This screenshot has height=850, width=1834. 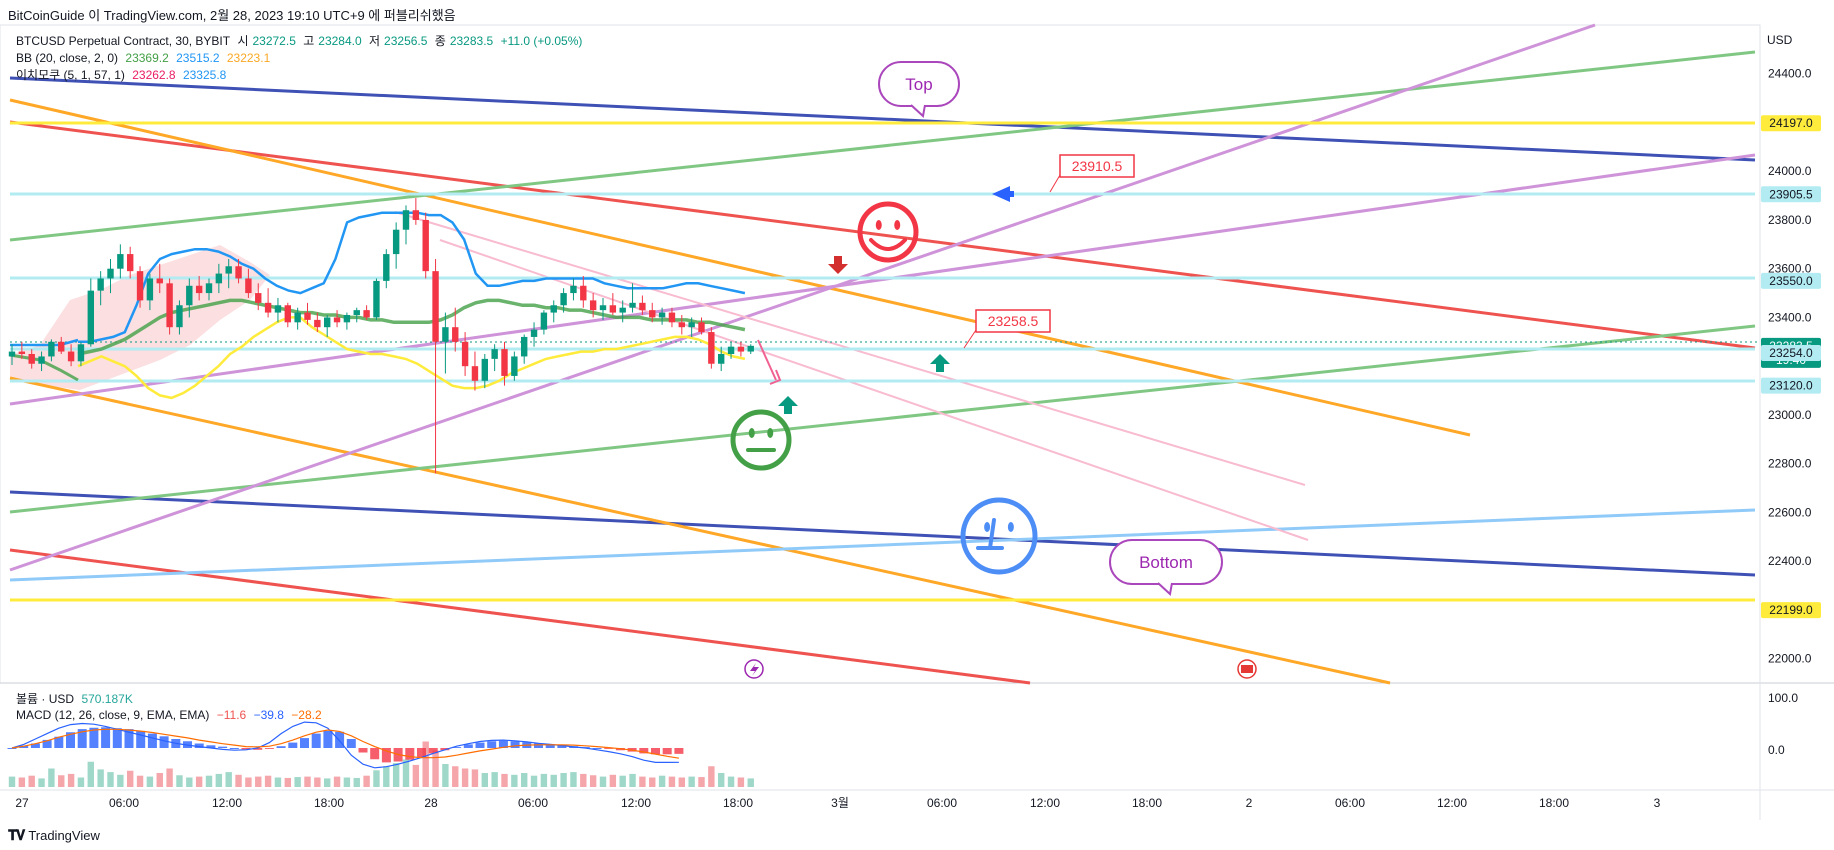 What do you see at coordinates (888, 232) in the screenshot?
I see `happy-face-icon-outline` at bounding box center [888, 232].